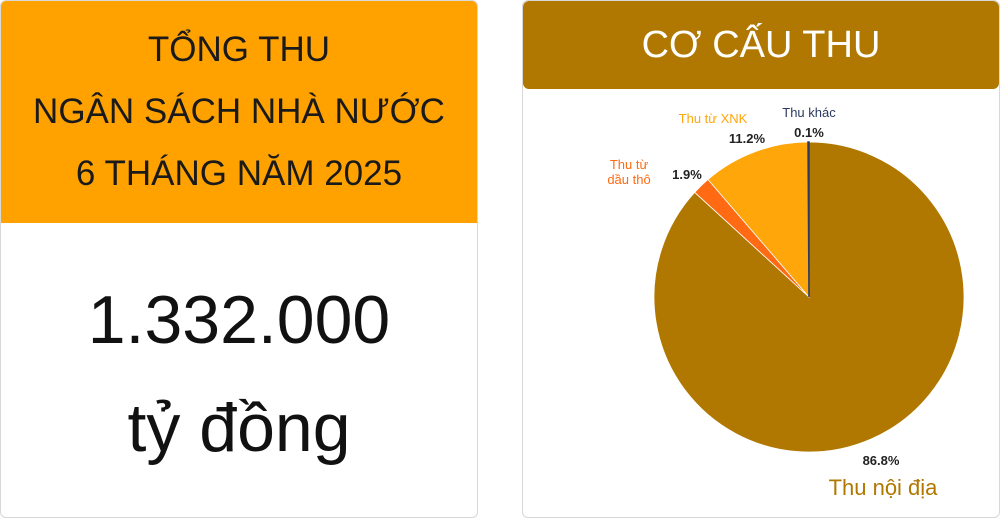 This screenshot has width=1000, height=520. I want to click on value-label: 0.1%, so click(809, 132).